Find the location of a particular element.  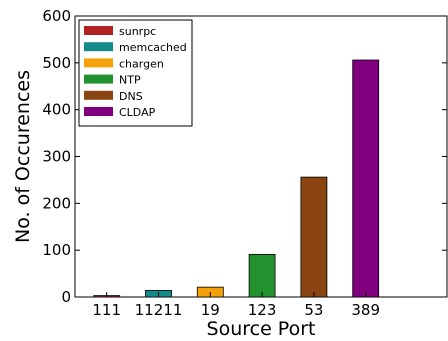

x-tick-label: 19 is located at coordinates (210, 310).